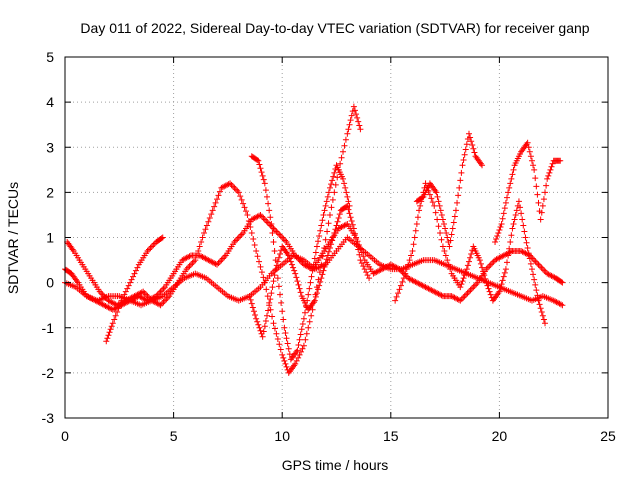 The height and width of the screenshot is (480, 640). I want to click on y-axis-label: SDTVAR / TECUs, so click(13, 238).